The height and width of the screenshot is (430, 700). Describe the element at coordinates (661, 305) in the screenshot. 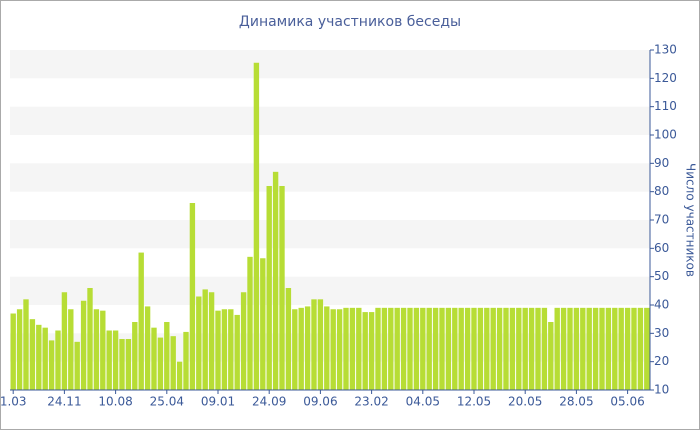

I see `y-tick-label: 40` at that location.